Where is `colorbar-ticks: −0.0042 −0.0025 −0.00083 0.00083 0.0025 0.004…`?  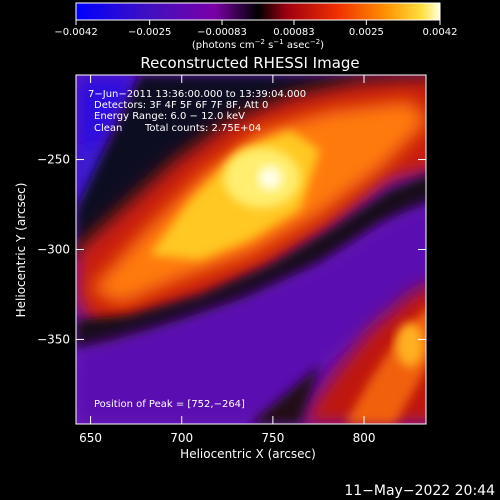
colorbar-ticks: −0.0042 −0.0025 −0.00083 0.00083 0.0025 0.004… is located at coordinates (256, 29).